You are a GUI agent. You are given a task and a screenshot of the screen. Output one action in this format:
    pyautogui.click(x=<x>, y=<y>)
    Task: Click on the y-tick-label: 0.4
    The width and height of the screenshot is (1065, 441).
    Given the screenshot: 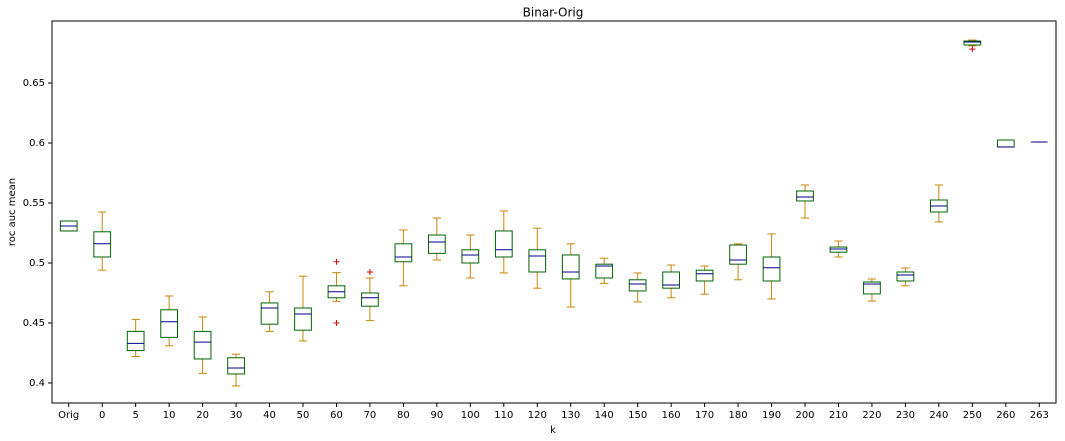 What is the action you would take?
    pyautogui.click(x=37, y=383)
    